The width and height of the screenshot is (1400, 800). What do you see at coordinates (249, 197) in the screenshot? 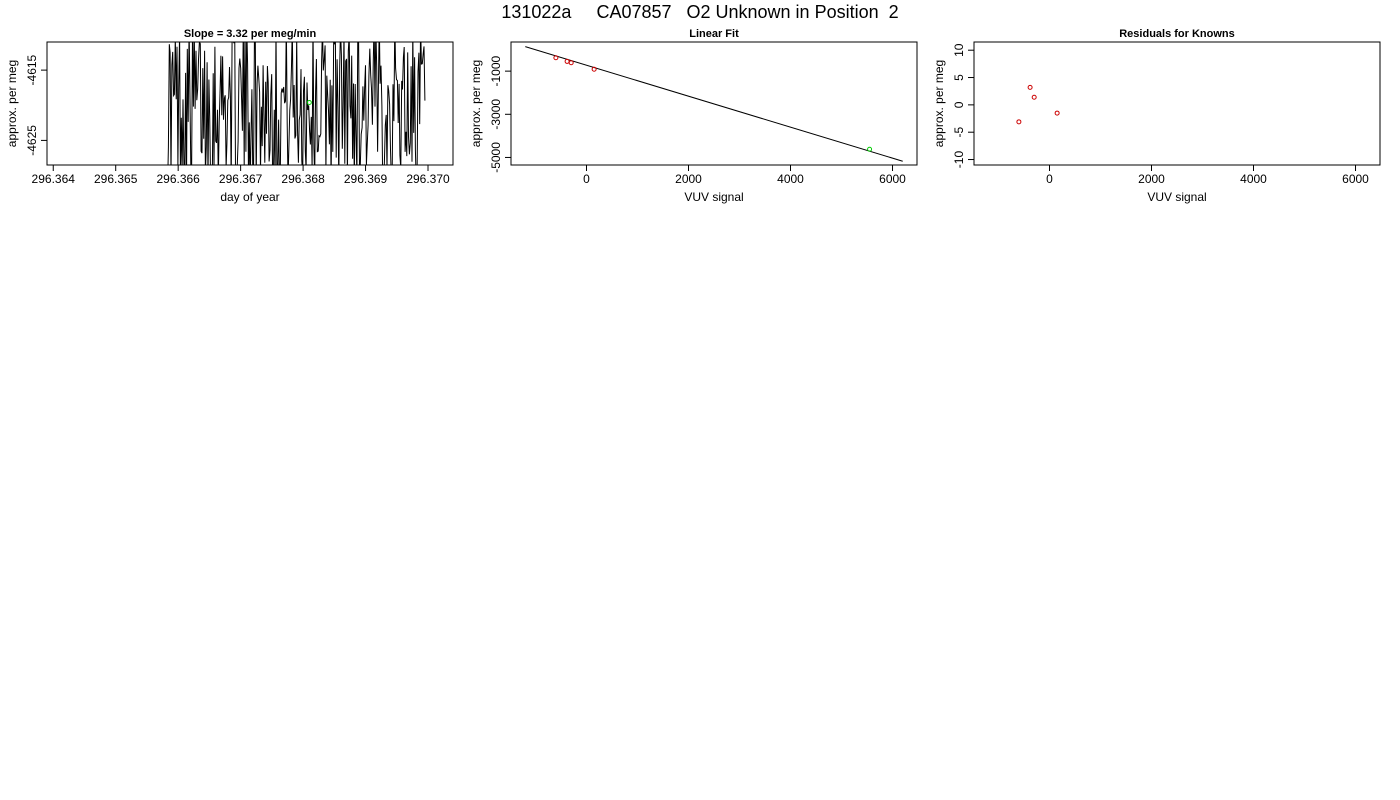
I see `x-axis-label: day of year` at bounding box center [249, 197].